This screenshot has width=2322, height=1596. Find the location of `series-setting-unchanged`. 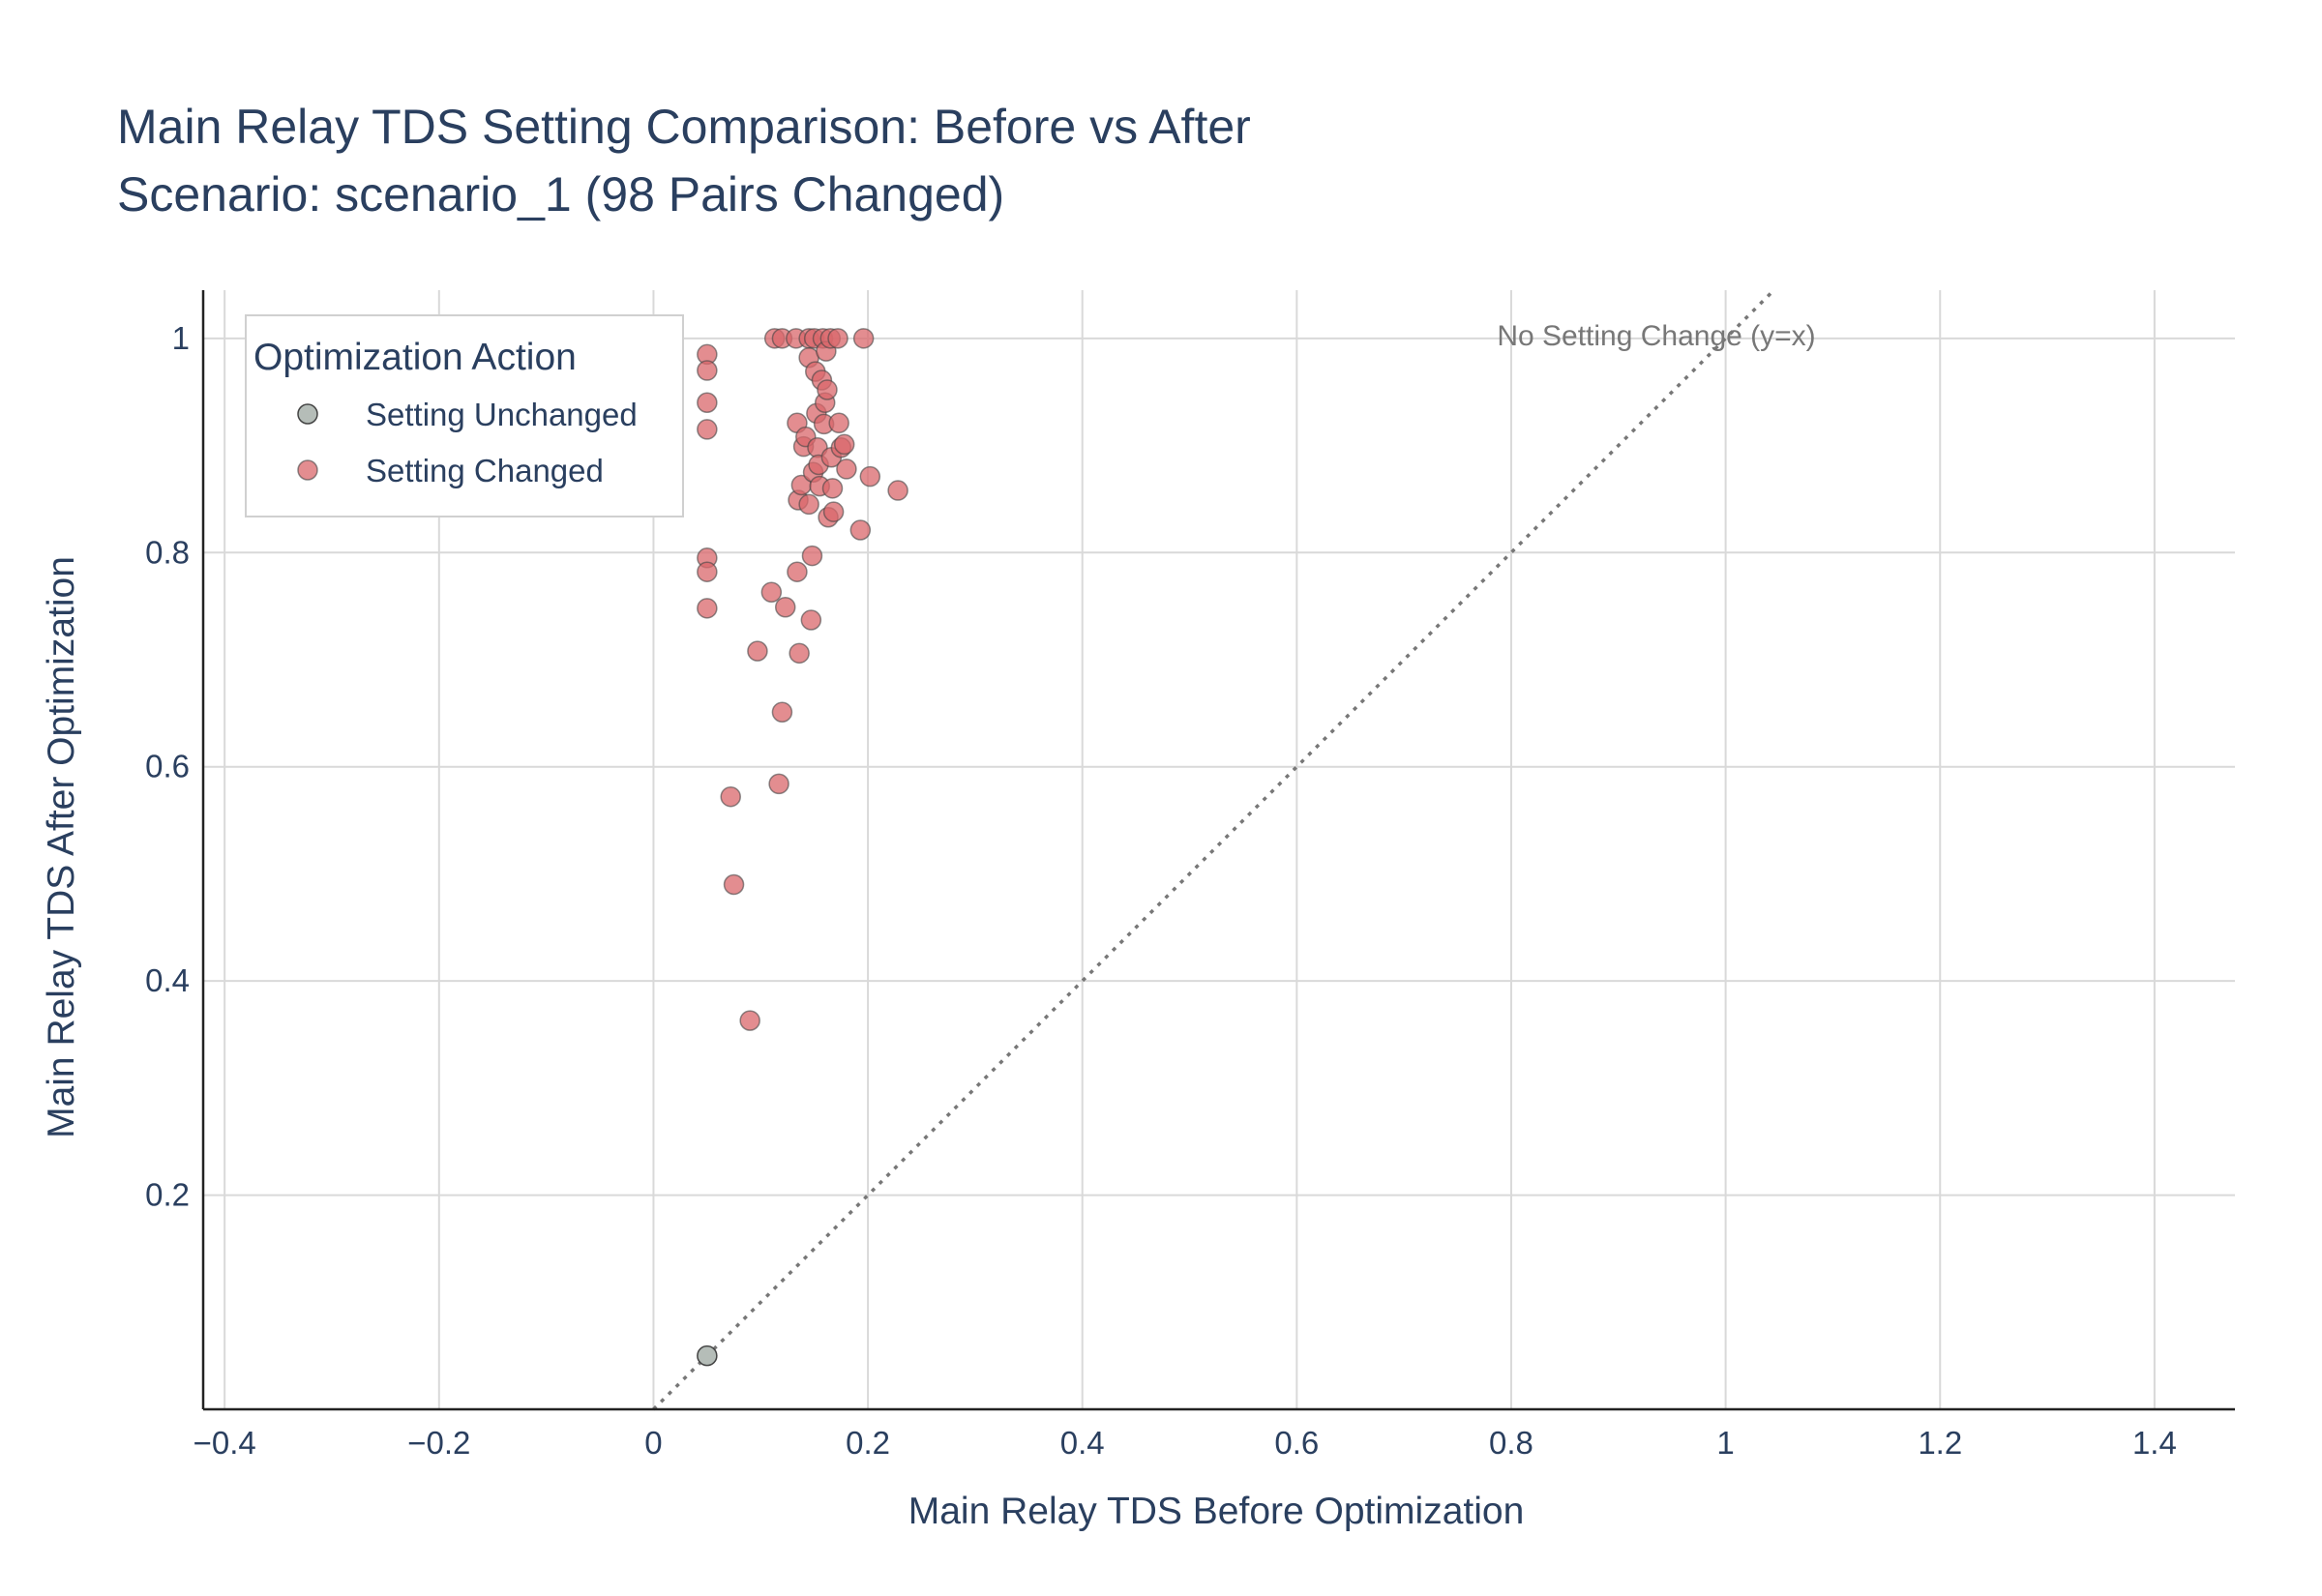

series-setting-unchanged is located at coordinates (707, 1356).